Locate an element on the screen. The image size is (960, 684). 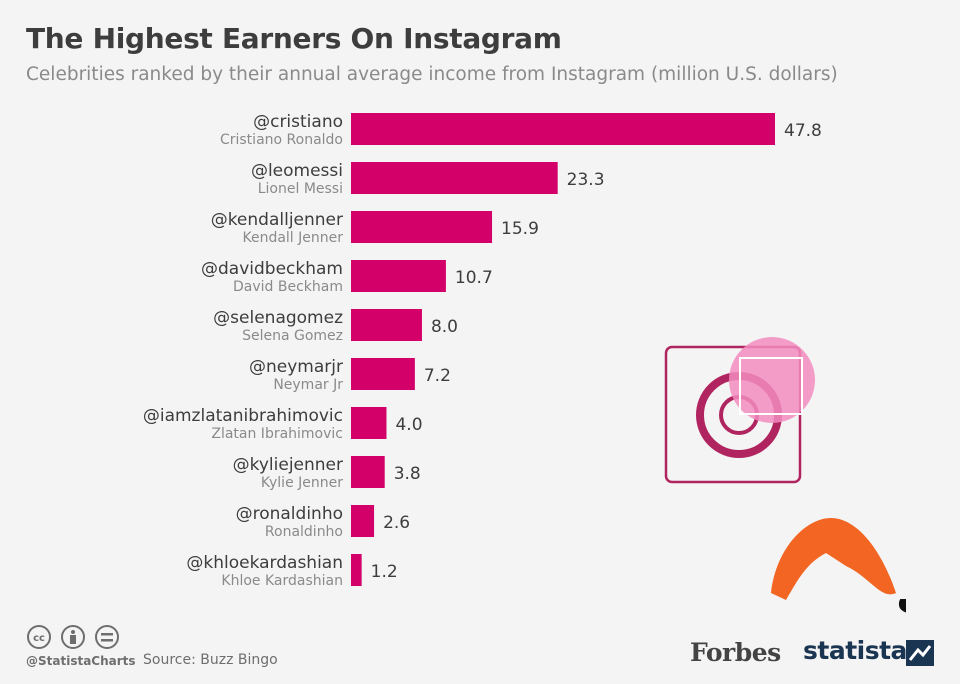
chart-title: The Highest Earners On Instagram is located at coordinates (294, 38).